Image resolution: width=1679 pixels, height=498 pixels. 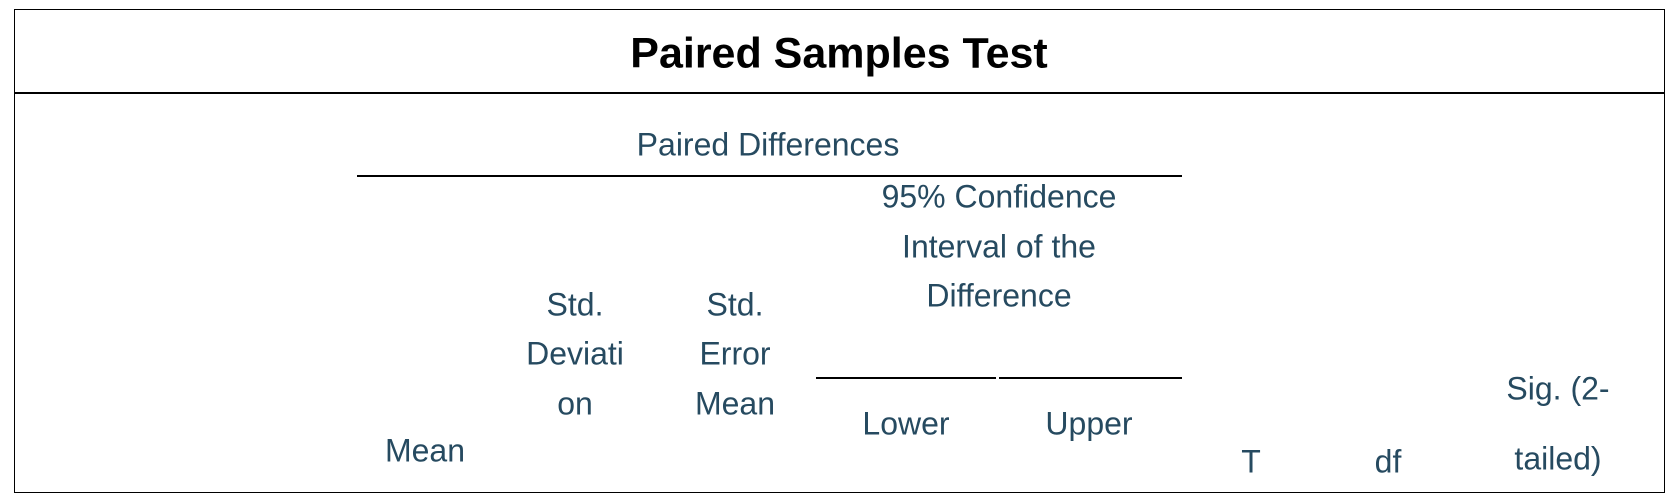 I want to click on column-header: Lower, so click(x=906, y=423).